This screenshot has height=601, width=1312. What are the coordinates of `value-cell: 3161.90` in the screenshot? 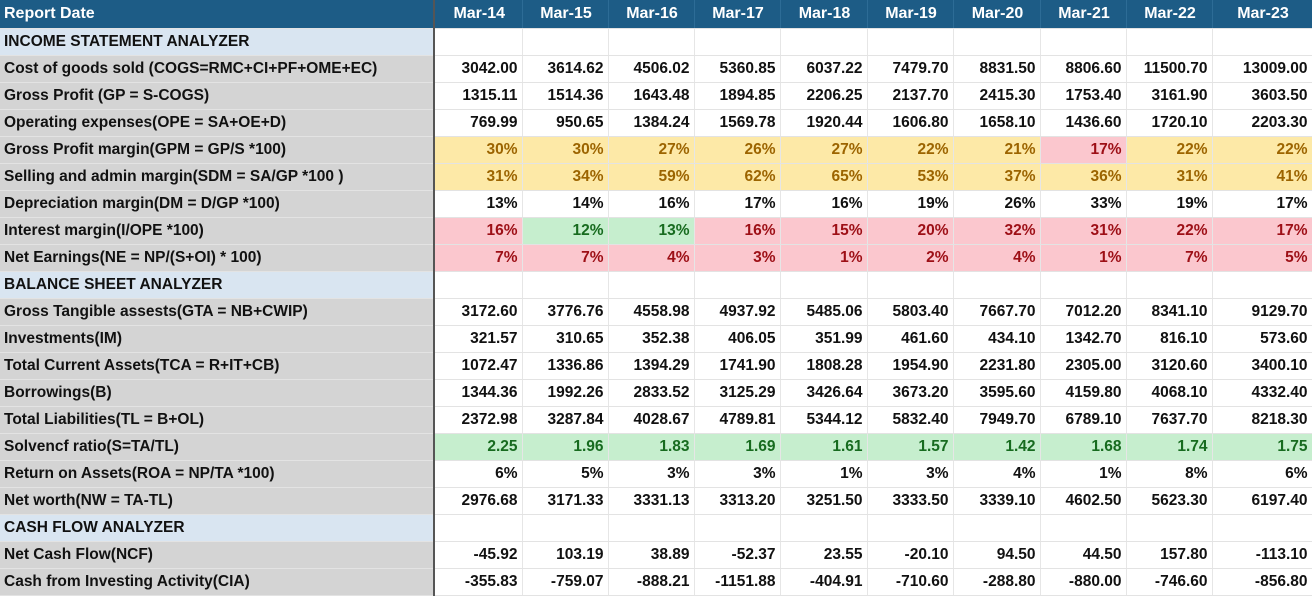 It's located at (1169, 96).